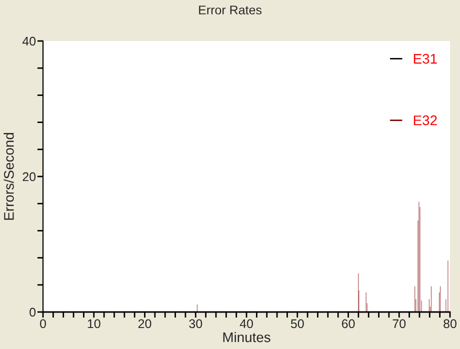 The width and height of the screenshot is (460, 349). Describe the element at coordinates (145, 323) in the screenshot. I see `x-tick-label: 20` at that location.